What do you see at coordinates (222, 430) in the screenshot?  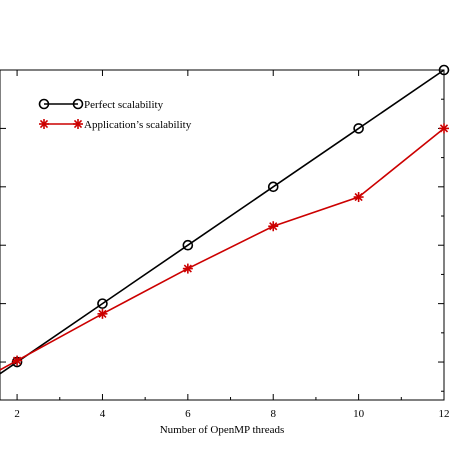 I see `x-axis-title: Number of OpenMP threads` at bounding box center [222, 430].